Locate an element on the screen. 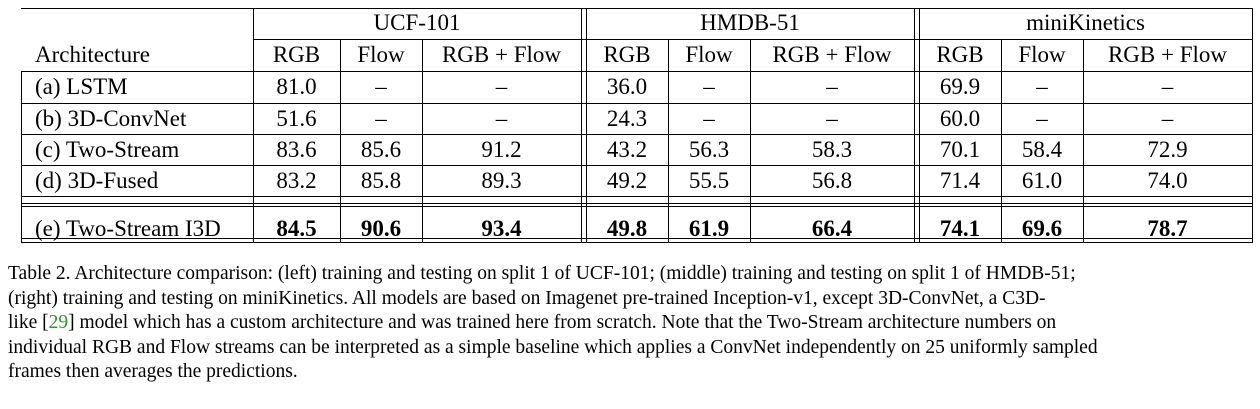  table-cell-value: 56.3 is located at coordinates (709, 149).